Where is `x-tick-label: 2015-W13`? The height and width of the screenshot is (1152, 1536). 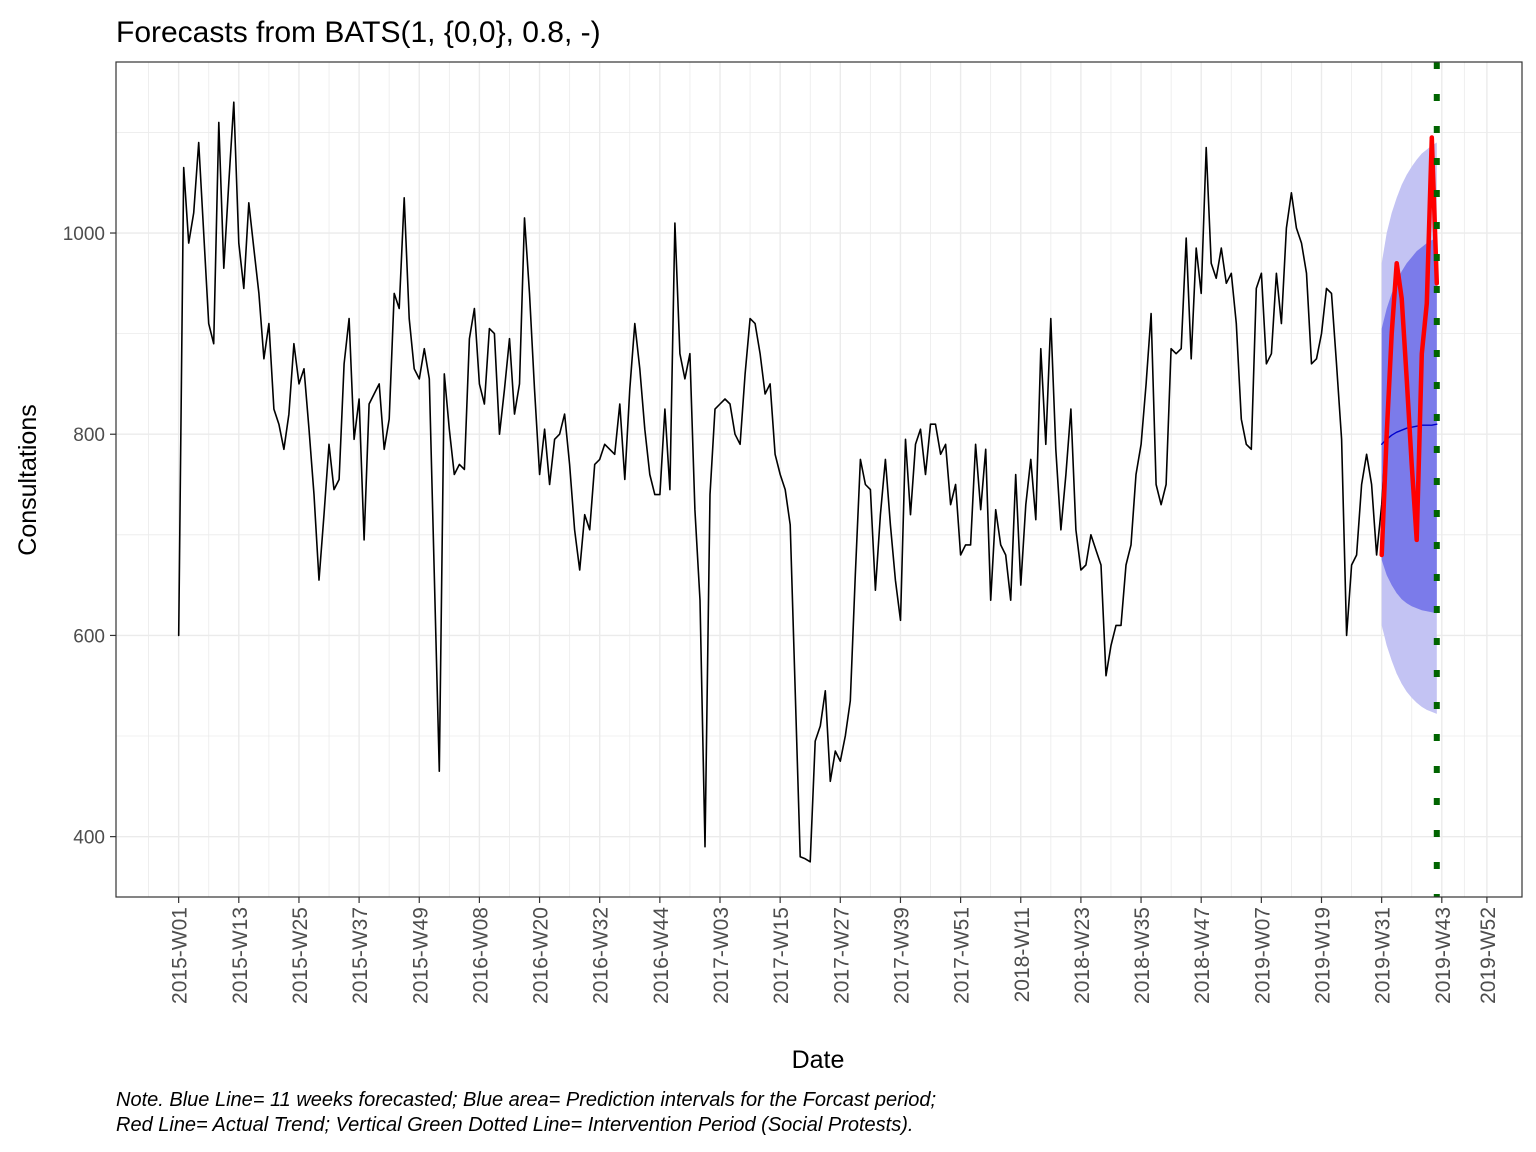 x-tick-label: 2015-W13 is located at coordinates (240, 955).